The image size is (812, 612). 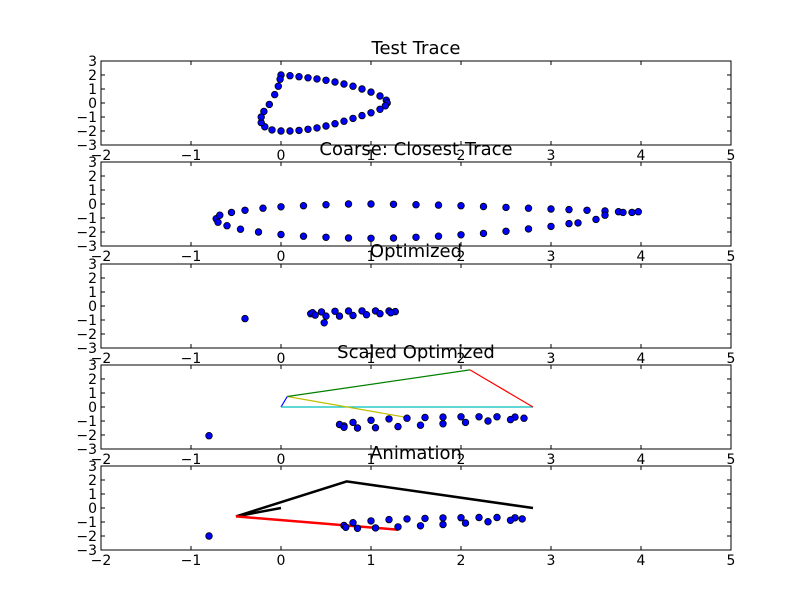 What do you see at coordinates (416, 48) in the screenshot?
I see `subplot-title: Test Trace` at bounding box center [416, 48].